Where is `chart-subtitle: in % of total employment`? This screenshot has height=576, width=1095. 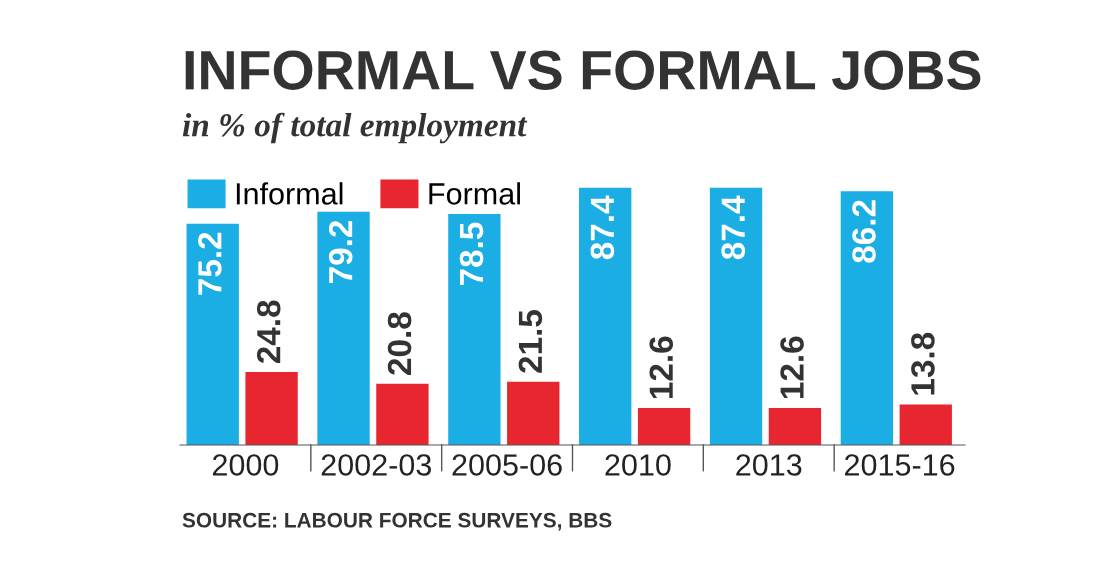
chart-subtitle: in % of total employment is located at coordinates (355, 128).